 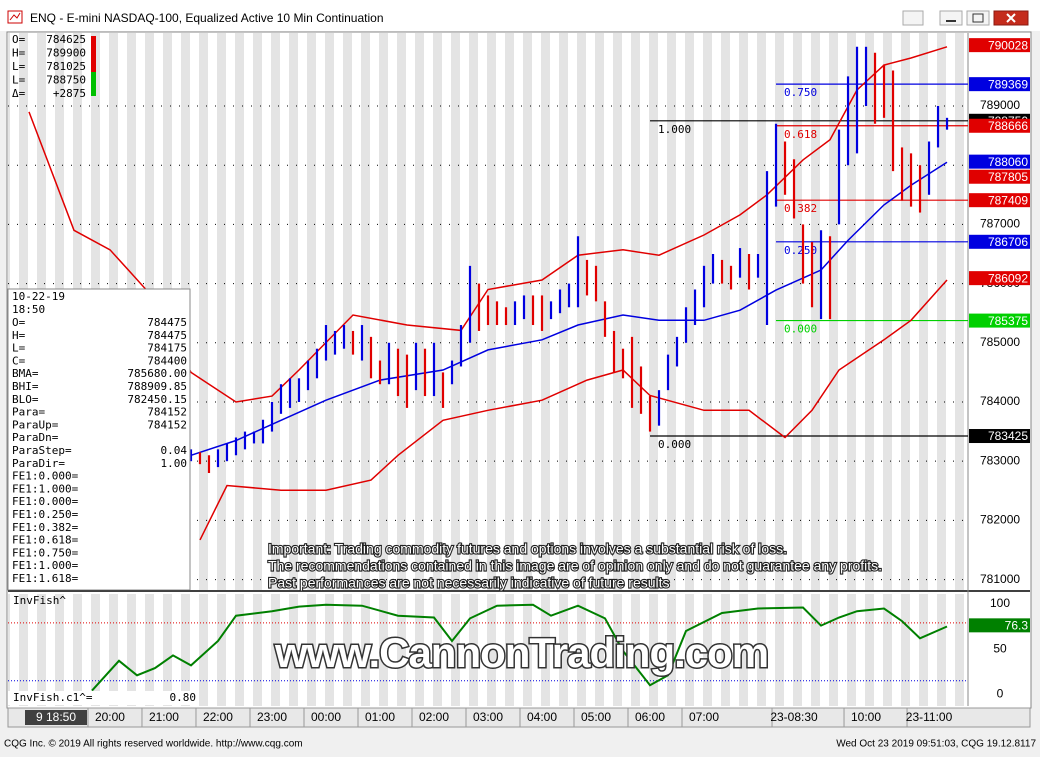 I want to click on app-icon-glyph, so click(x=15, y=16).